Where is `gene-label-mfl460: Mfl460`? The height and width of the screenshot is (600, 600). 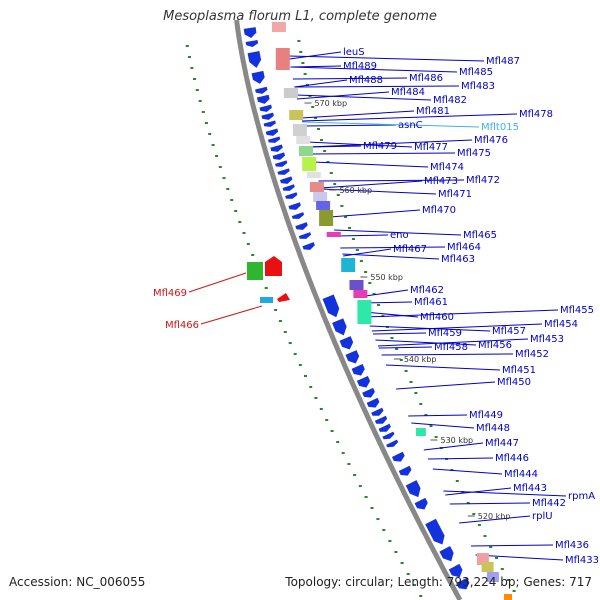
gene-label-mfl460: Mfl460 is located at coordinates (437, 317).